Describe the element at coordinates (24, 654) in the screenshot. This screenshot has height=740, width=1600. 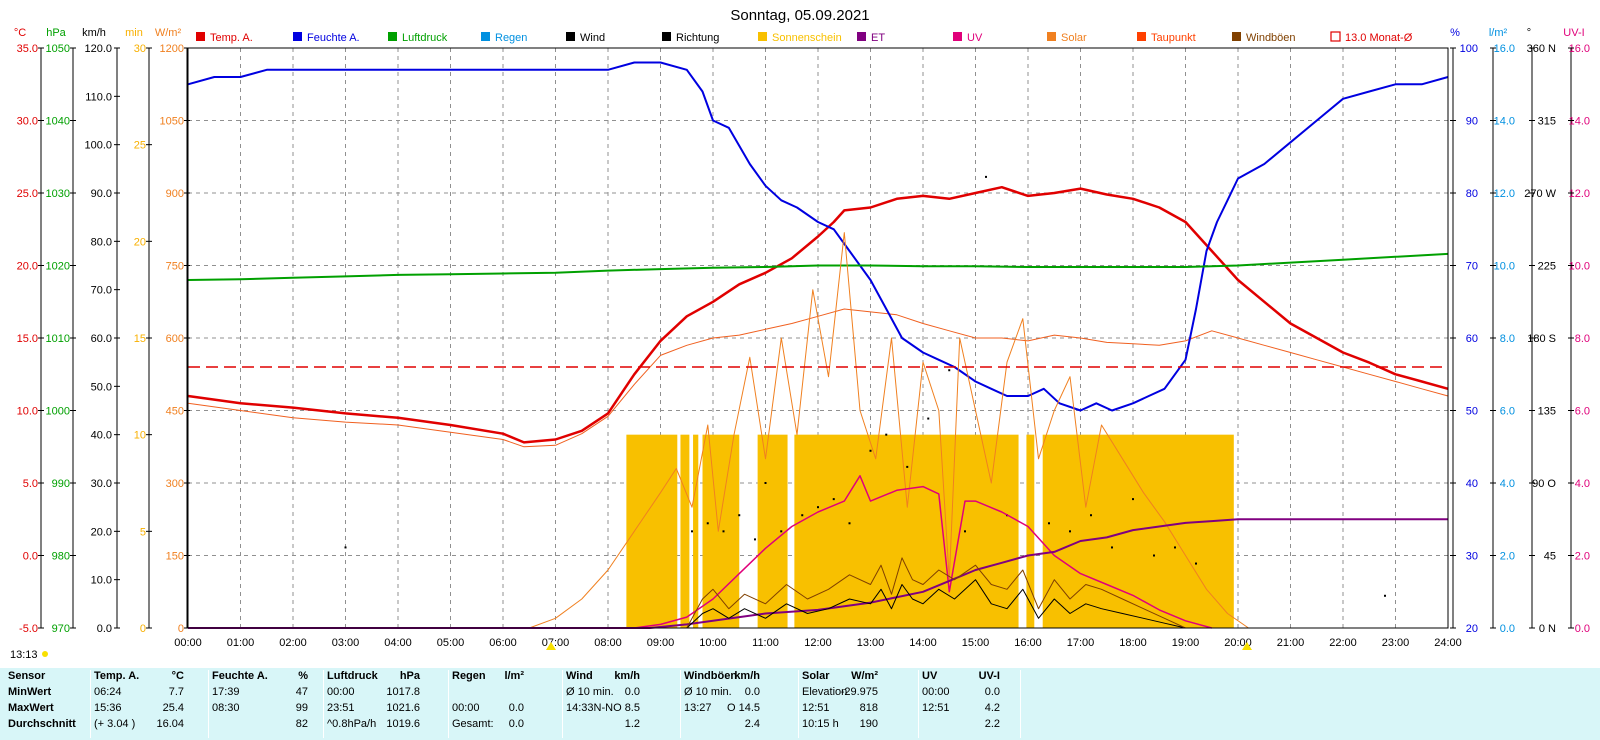
I see `time-marker-label: 13:13` at that location.